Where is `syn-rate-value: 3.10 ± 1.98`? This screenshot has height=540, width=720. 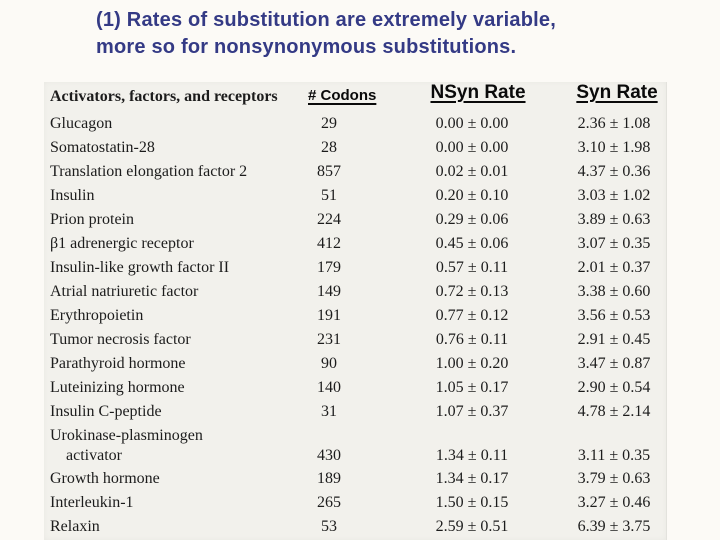
syn-rate-value: 3.10 ± 1.98 is located at coordinates (614, 147).